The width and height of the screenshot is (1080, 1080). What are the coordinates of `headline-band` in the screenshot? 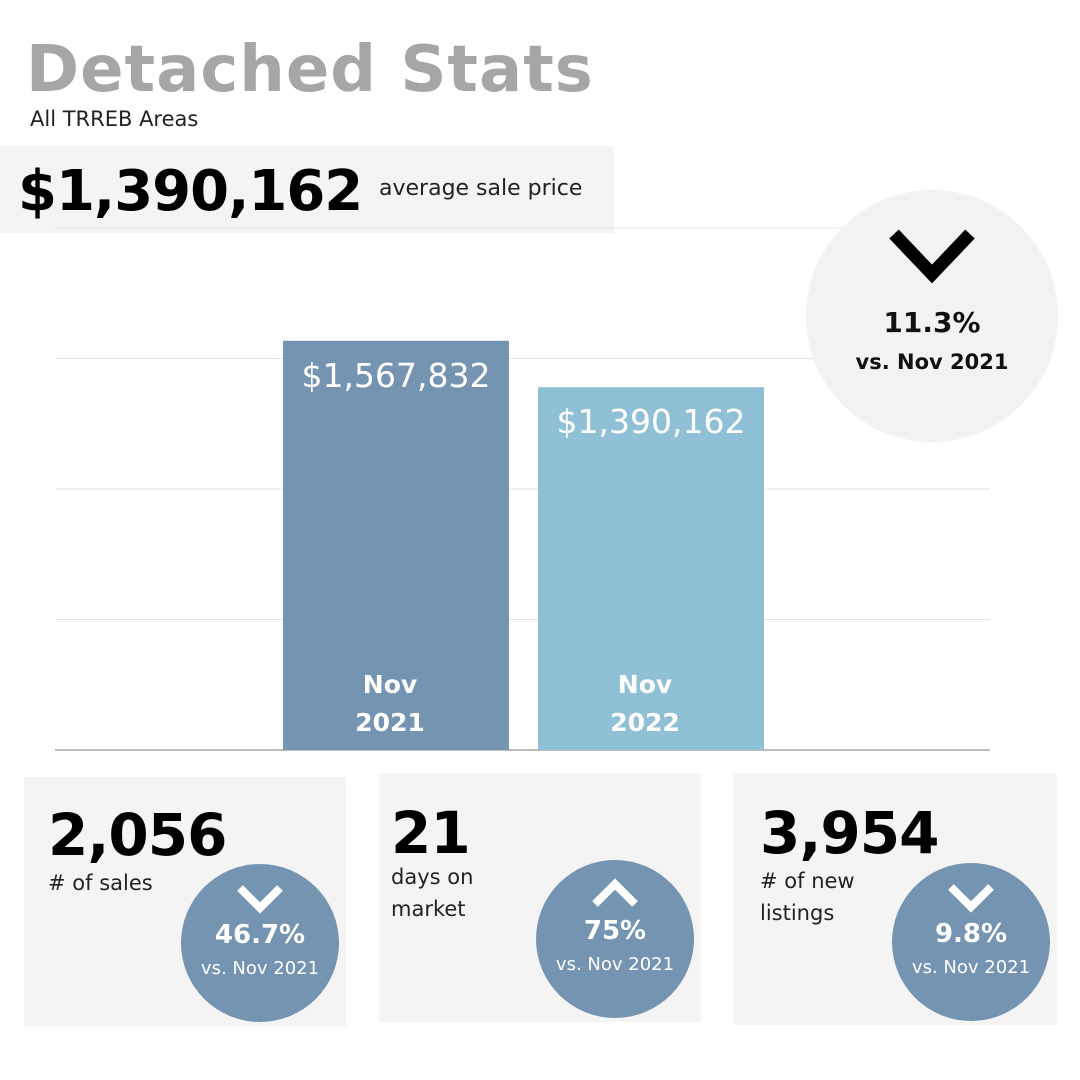 It's located at (307, 189).